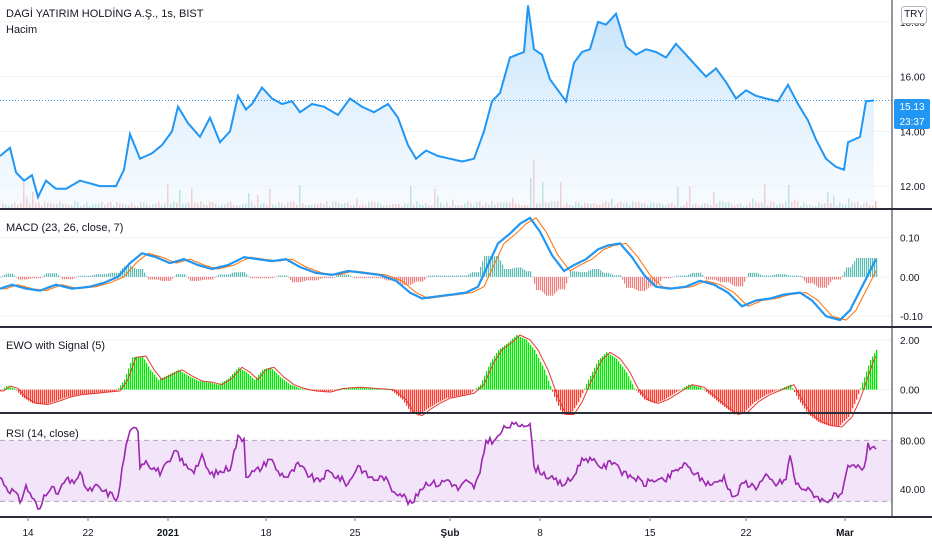  I want to click on time-tick-label: 8, so click(540, 533).